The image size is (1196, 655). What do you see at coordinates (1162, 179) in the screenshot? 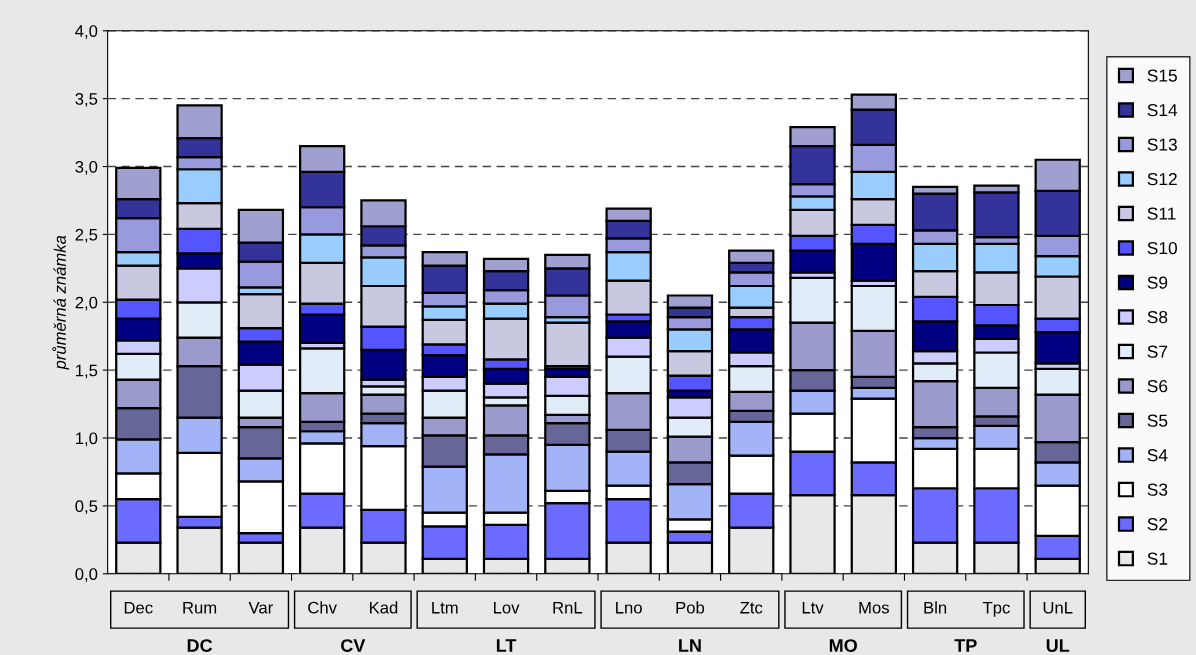
I see `legend-label: S12` at bounding box center [1162, 179].